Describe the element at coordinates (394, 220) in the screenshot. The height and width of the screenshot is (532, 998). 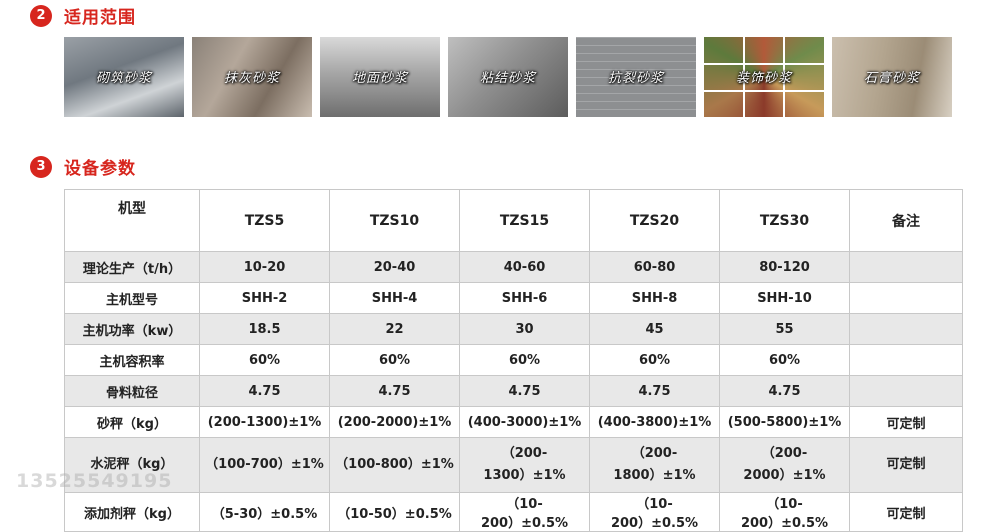
I see `table-header-cell: TZS10` at that location.